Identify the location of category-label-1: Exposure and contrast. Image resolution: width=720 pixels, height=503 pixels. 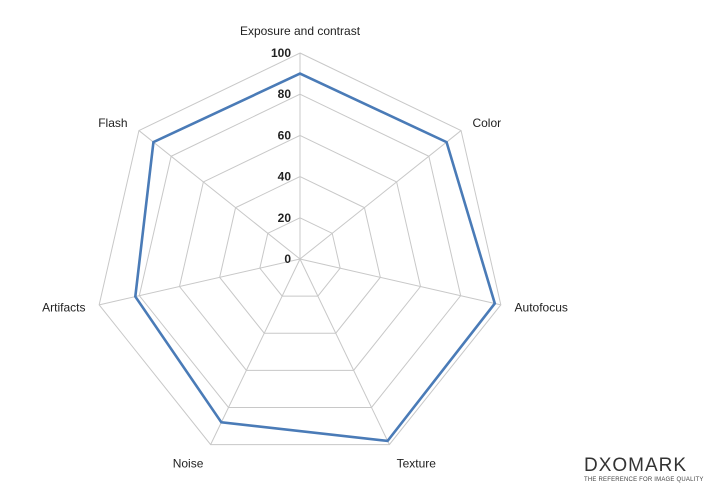
(300, 31).